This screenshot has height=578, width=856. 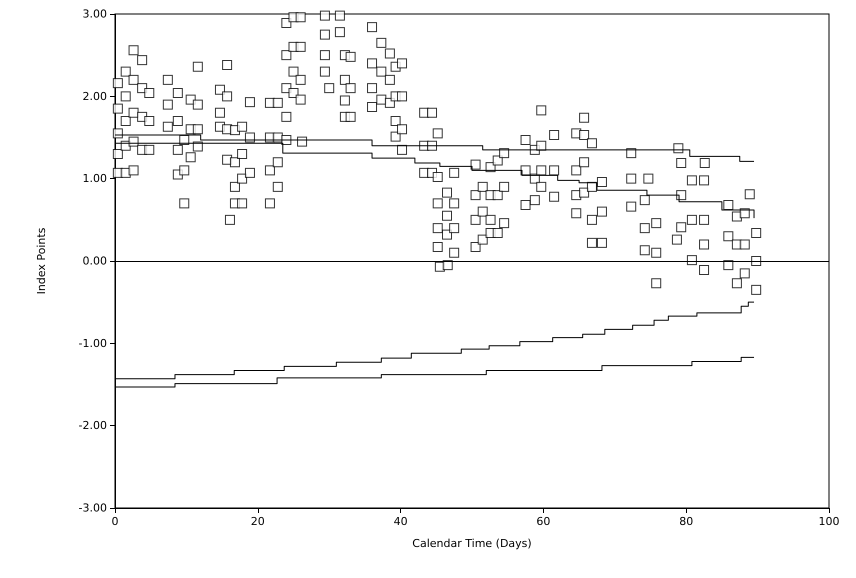 I want to click on x-tick-label: 60, so click(x=543, y=521).